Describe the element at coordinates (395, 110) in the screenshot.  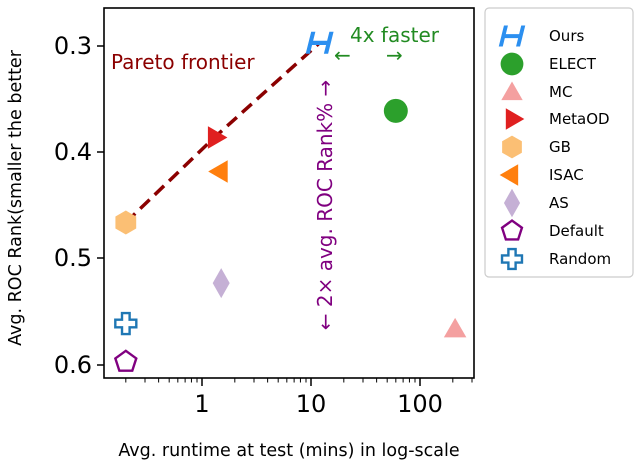
I see `marker-elect` at that location.